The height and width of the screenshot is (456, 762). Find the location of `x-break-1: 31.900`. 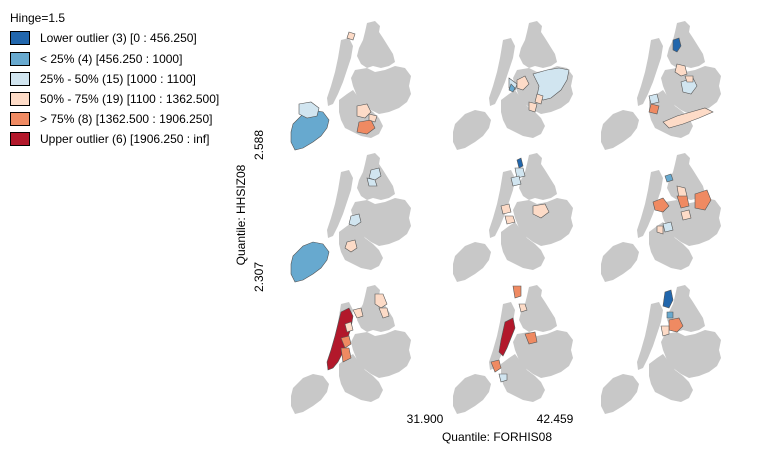

x-break-1: 31.900 is located at coordinates (425, 419).